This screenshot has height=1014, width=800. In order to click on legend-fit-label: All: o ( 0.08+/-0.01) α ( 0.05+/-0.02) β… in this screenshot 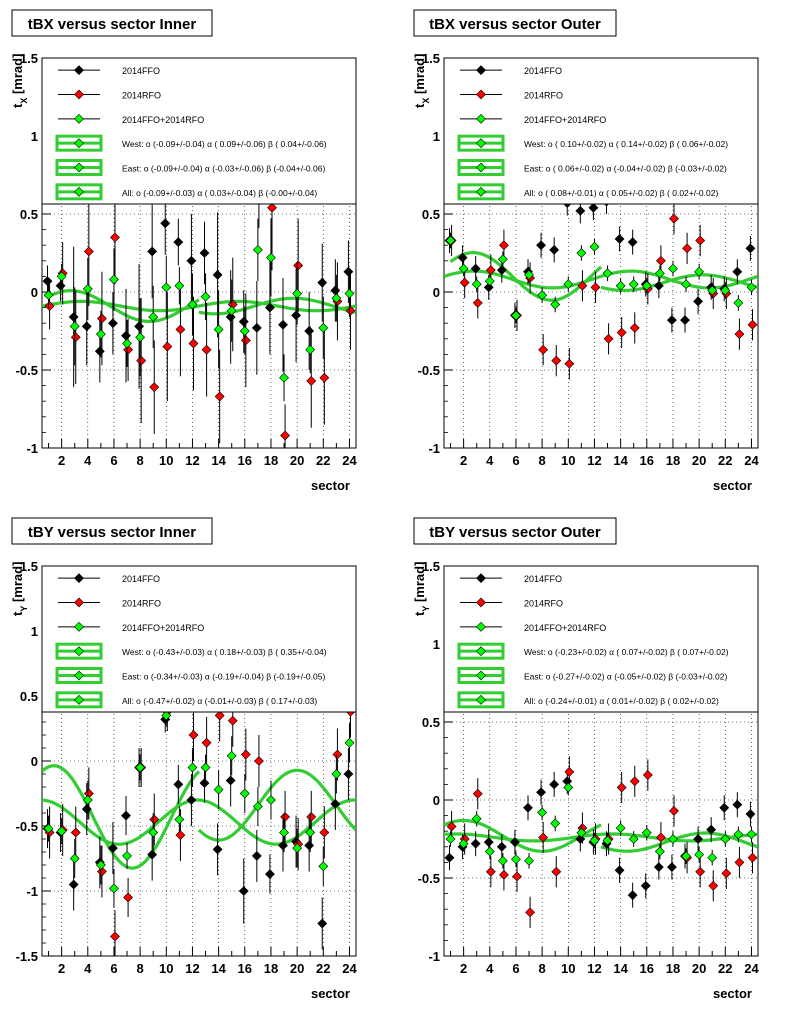, I will do `click(621, 193)`.